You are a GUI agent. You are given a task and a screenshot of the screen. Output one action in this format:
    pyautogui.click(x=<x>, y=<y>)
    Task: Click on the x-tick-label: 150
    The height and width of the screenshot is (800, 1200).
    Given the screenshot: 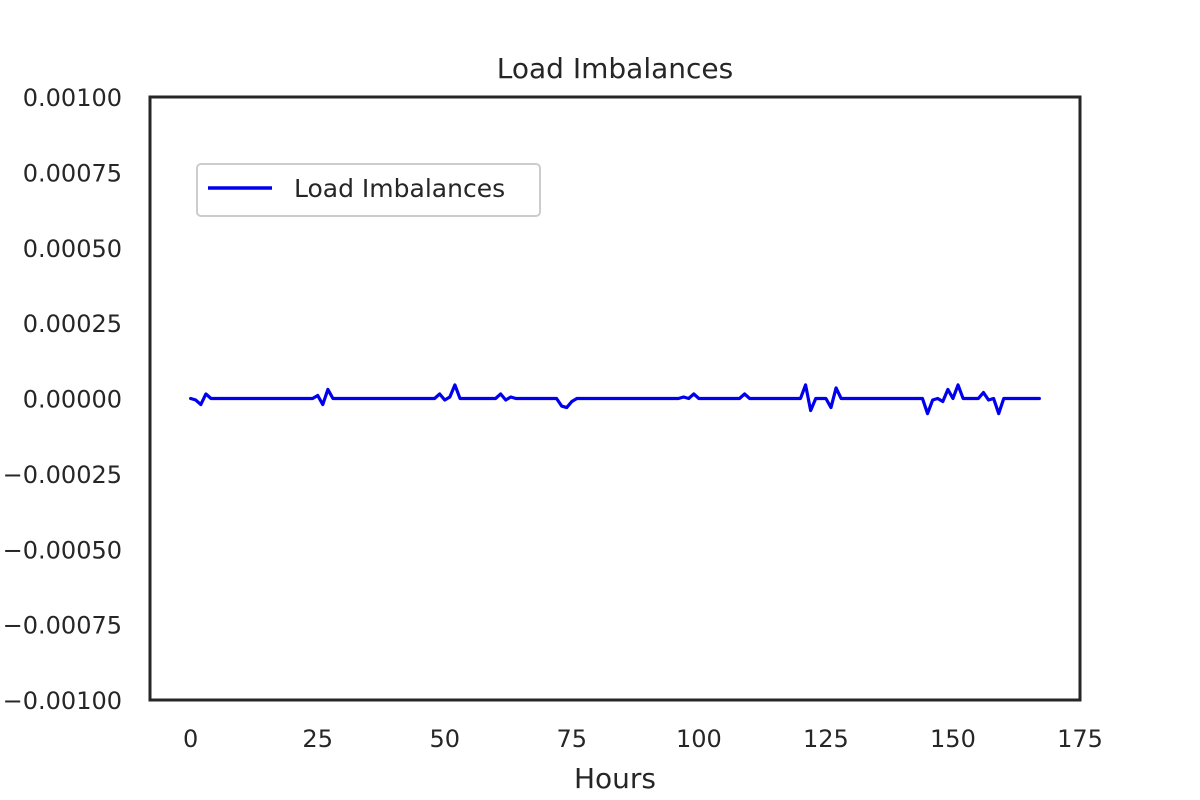 What is the action you would take?
    pyautogui.click(x=953, y=739)
    